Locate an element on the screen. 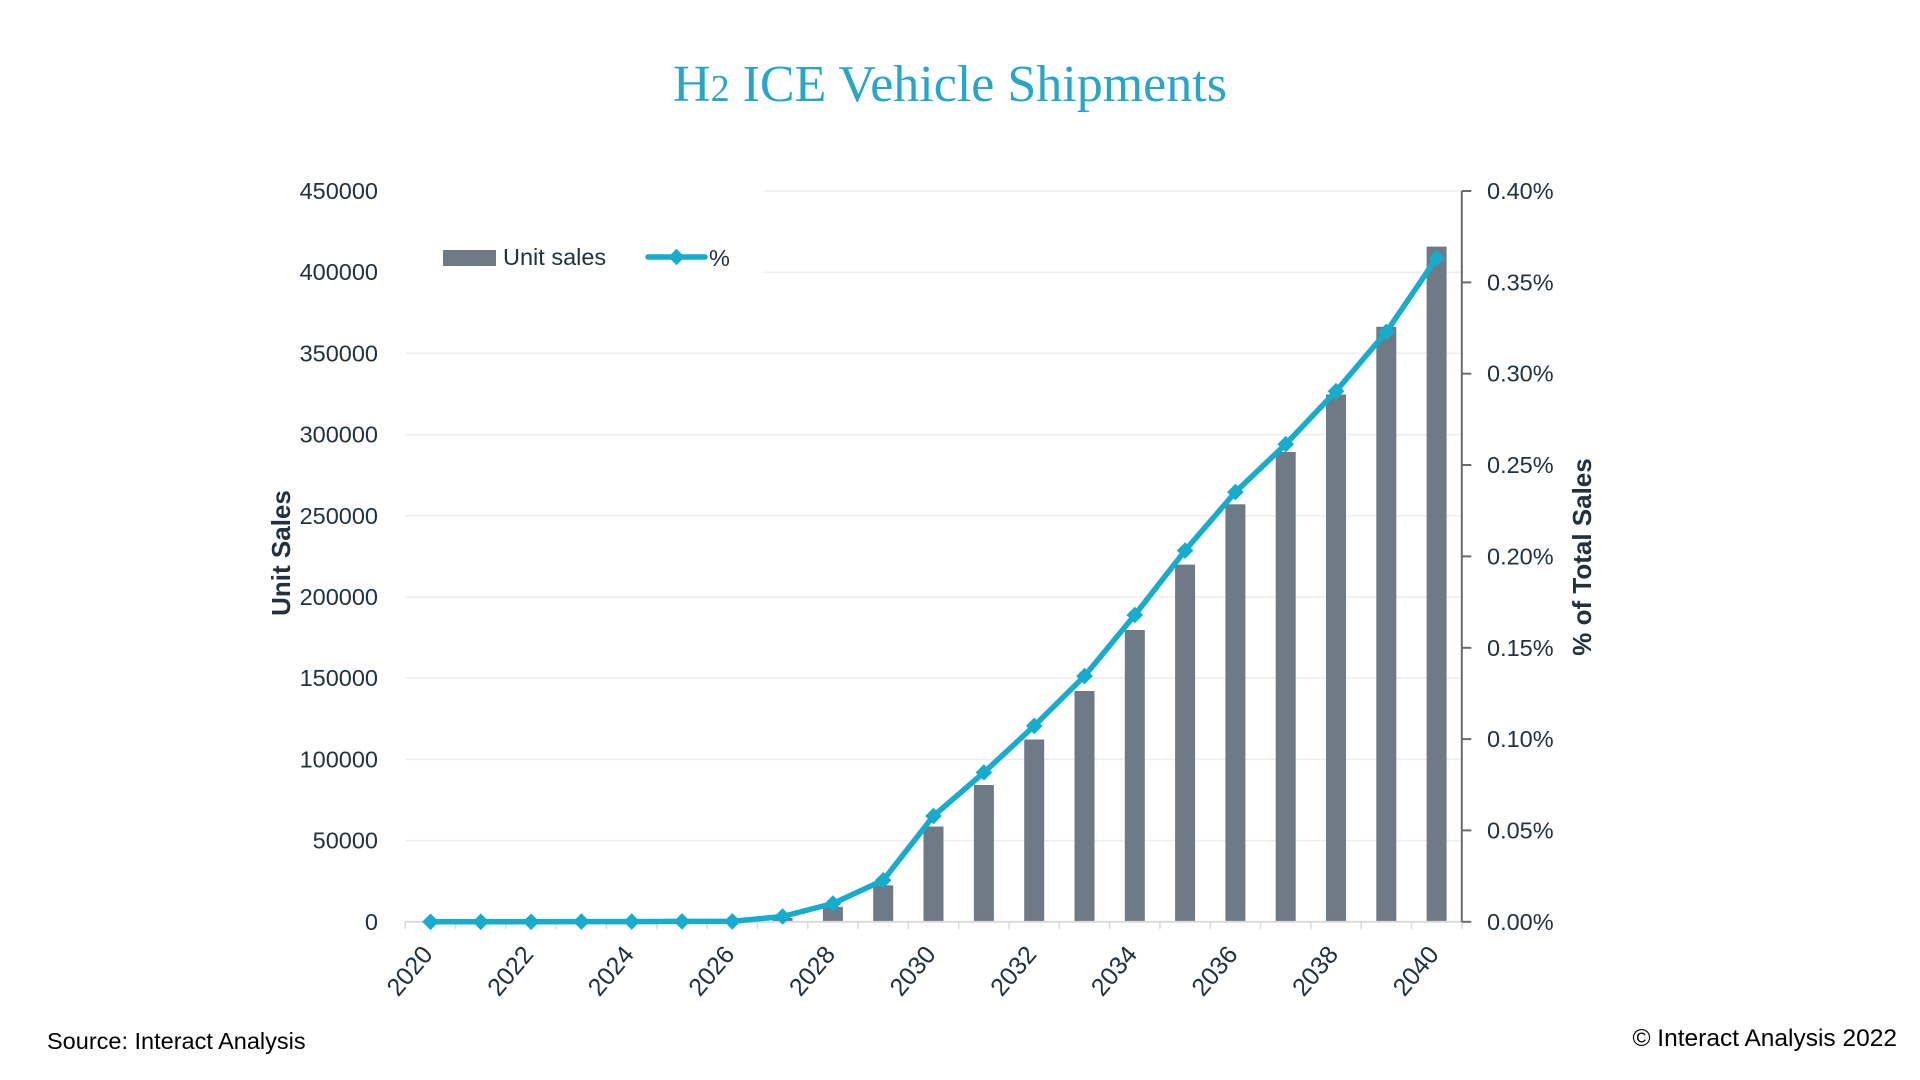 The width and height of the screenshot is (1920, 1080). svg-text: 0.15% is located at coordinates (1520, 648).